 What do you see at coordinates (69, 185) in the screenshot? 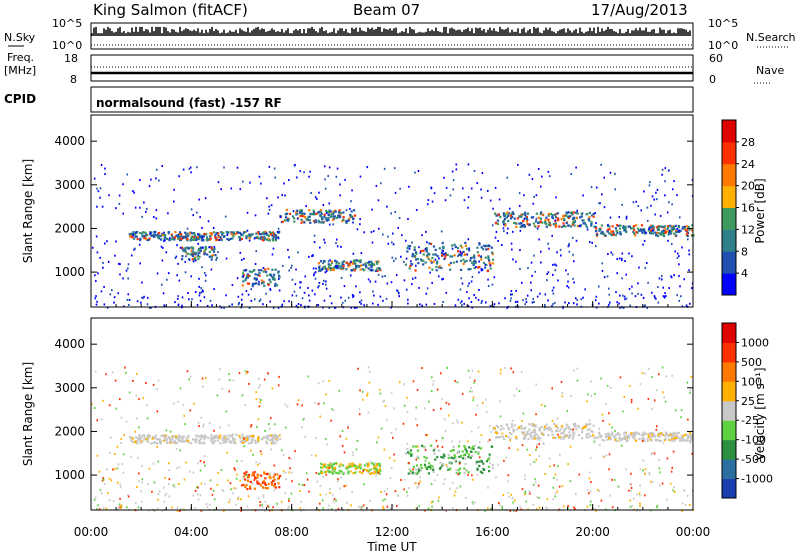
I see `y-tick-label: 3000` at bounding box center [69, 185].